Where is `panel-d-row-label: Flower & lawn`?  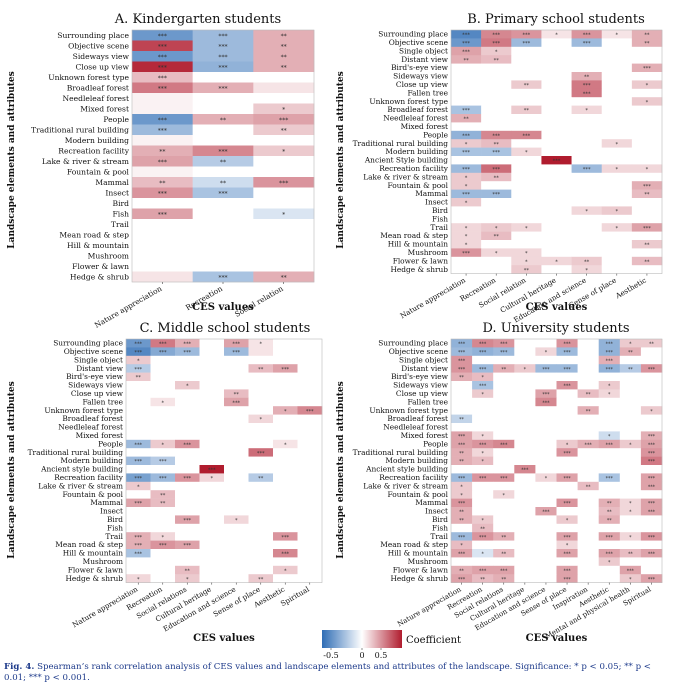 panel-d-row-label: Flower & lawn is located at coordinates (421, 569).